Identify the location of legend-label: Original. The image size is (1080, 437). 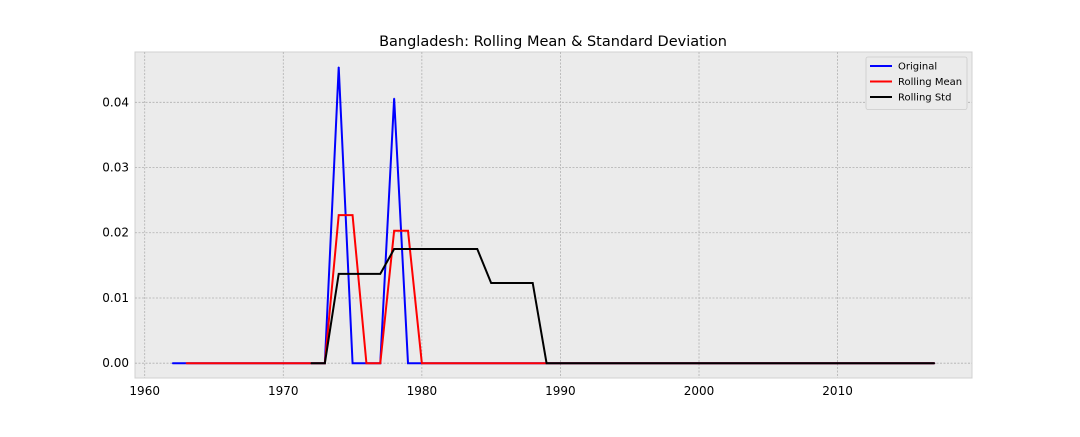
(917, 67).